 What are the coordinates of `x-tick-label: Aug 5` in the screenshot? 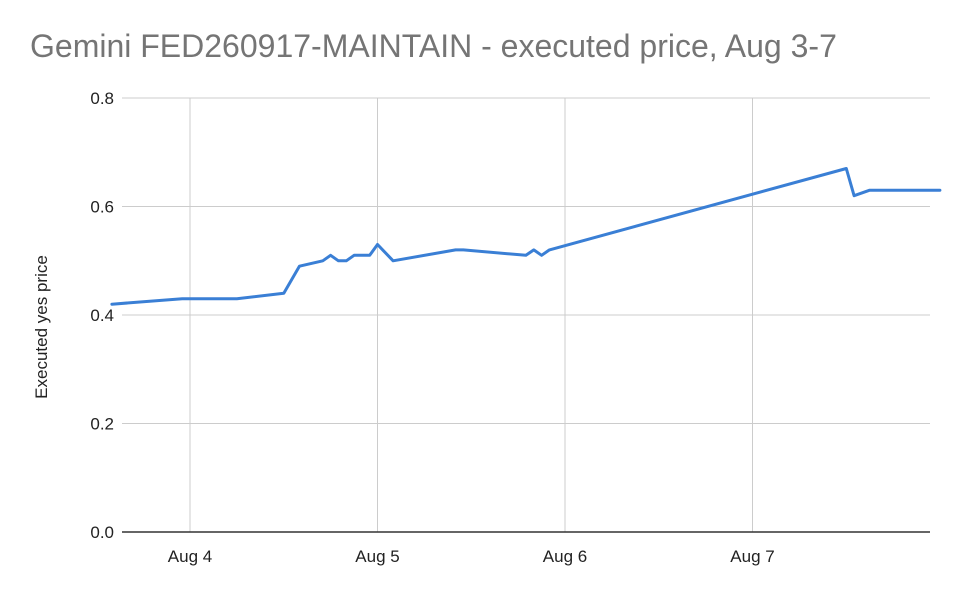 It's located at (377, 556).